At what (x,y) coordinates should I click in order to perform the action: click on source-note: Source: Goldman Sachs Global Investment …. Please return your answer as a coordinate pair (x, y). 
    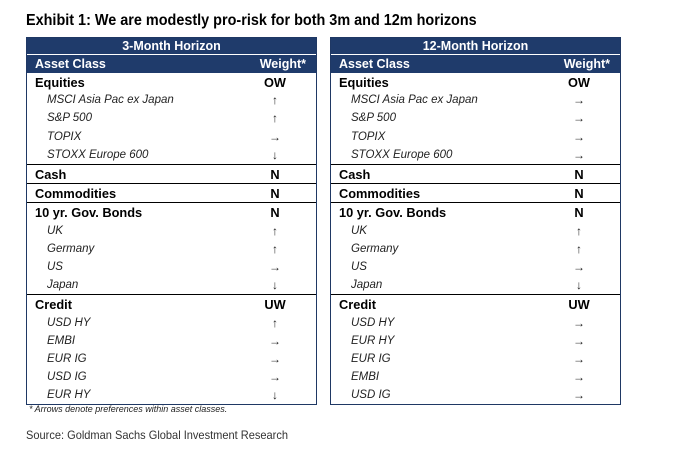
    Looking at the image, I should click on (157, 435).